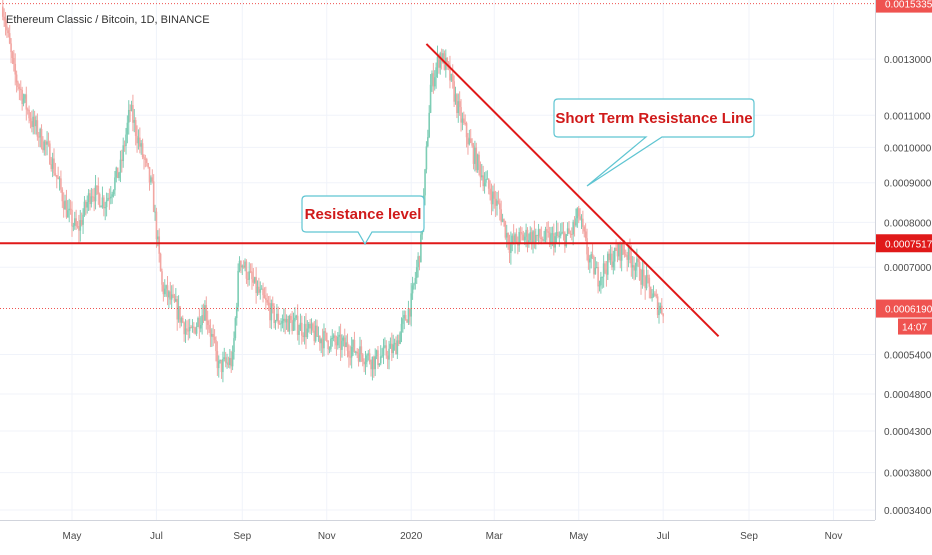 The width and height of the screenshot is (932, 555). Describe the element at coordinates (908, 5) in the screenshot. I see `high-price-tag: 0.0015335` at that location.